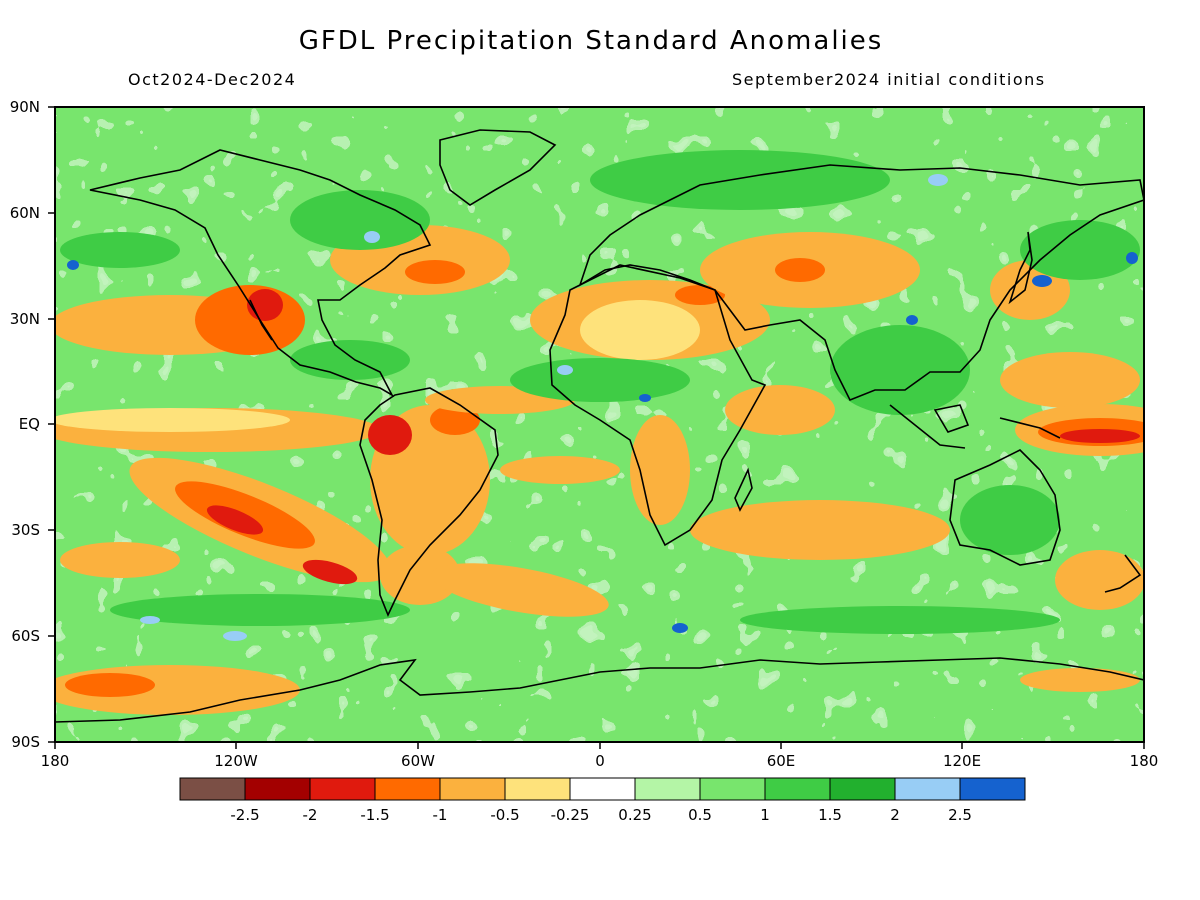  What do you see at coordinates (29, 424) in the screenshot?
I see `lat-label: EQ` at bounding box center [29, 424].